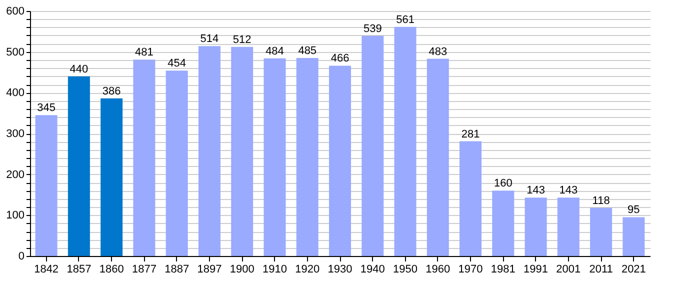 The image size is (700, 300). What do you see at coordinates (177, 64) in the screenshot?
I see `data-label: 454` at bounding box center [177, 64].